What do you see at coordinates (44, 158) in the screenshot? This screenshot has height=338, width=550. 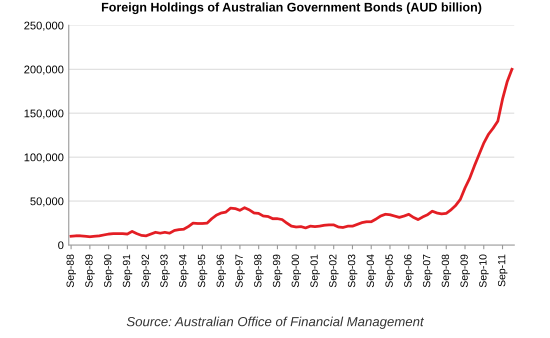 I see `y-tick-label: 100,000` at bounding box center [44, 158].